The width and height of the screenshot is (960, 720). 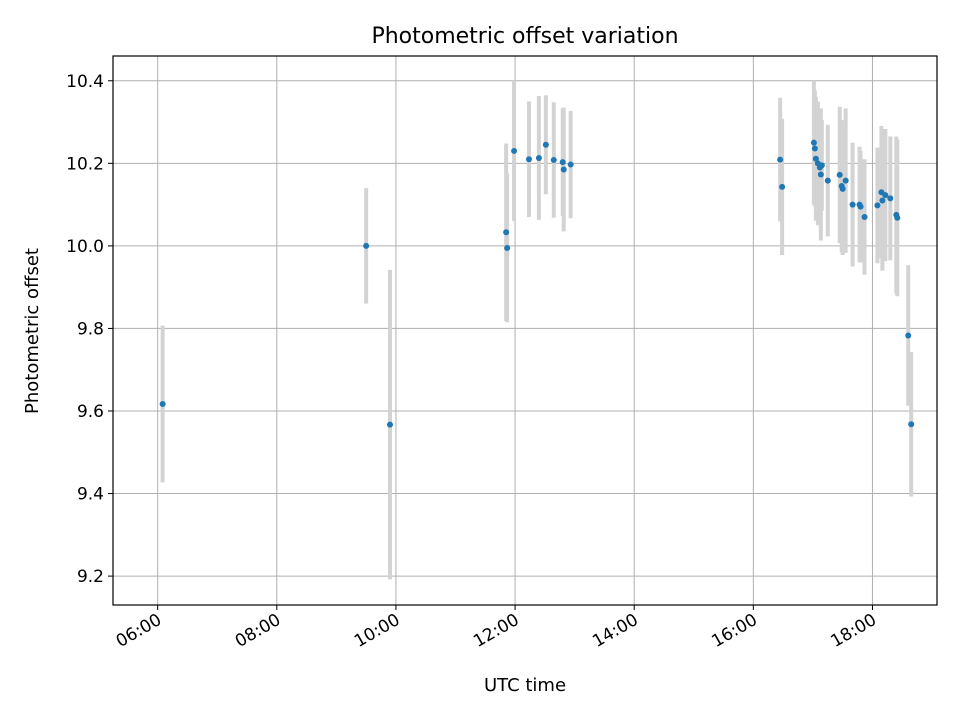 I want to click on y-tick-label: 9.4, so click(x=90, y=495).